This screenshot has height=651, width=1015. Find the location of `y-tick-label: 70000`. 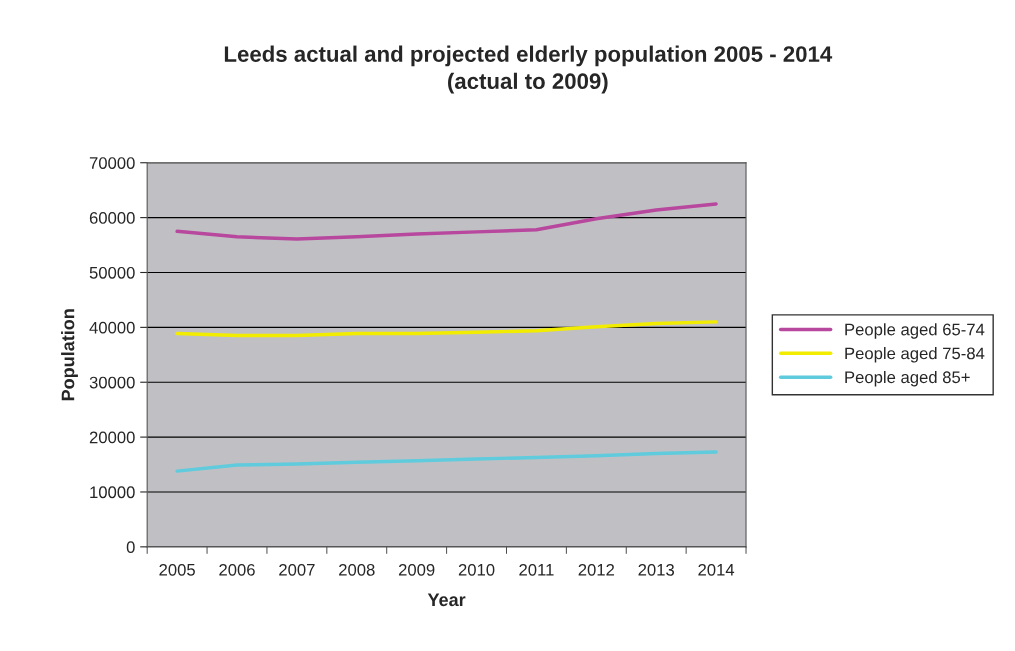

y-tick-label: 70000 is located at coordinates (112, 163).